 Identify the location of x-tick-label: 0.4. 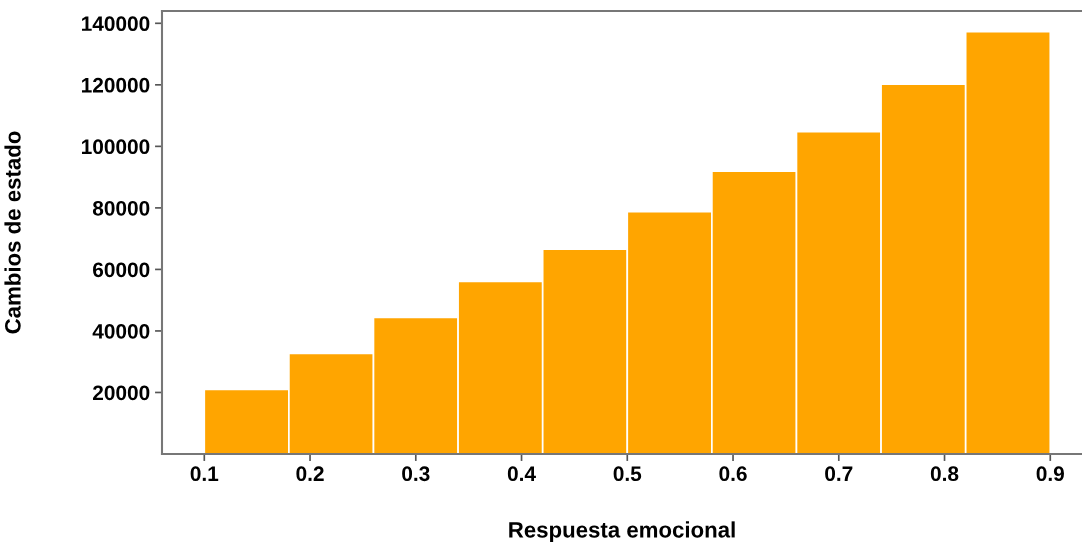
(521, 474).